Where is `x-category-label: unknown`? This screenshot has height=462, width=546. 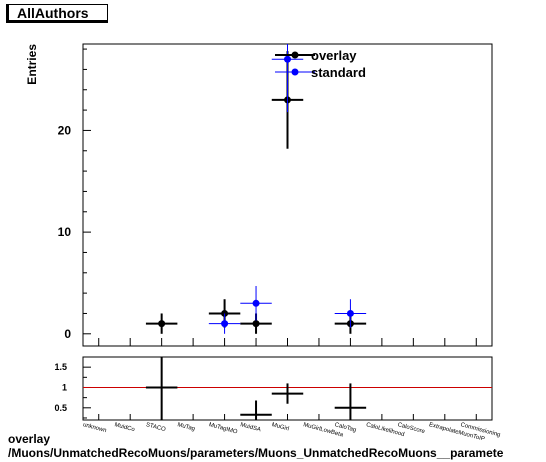 x-category-label: unknown is located at coordinates (94, 428).